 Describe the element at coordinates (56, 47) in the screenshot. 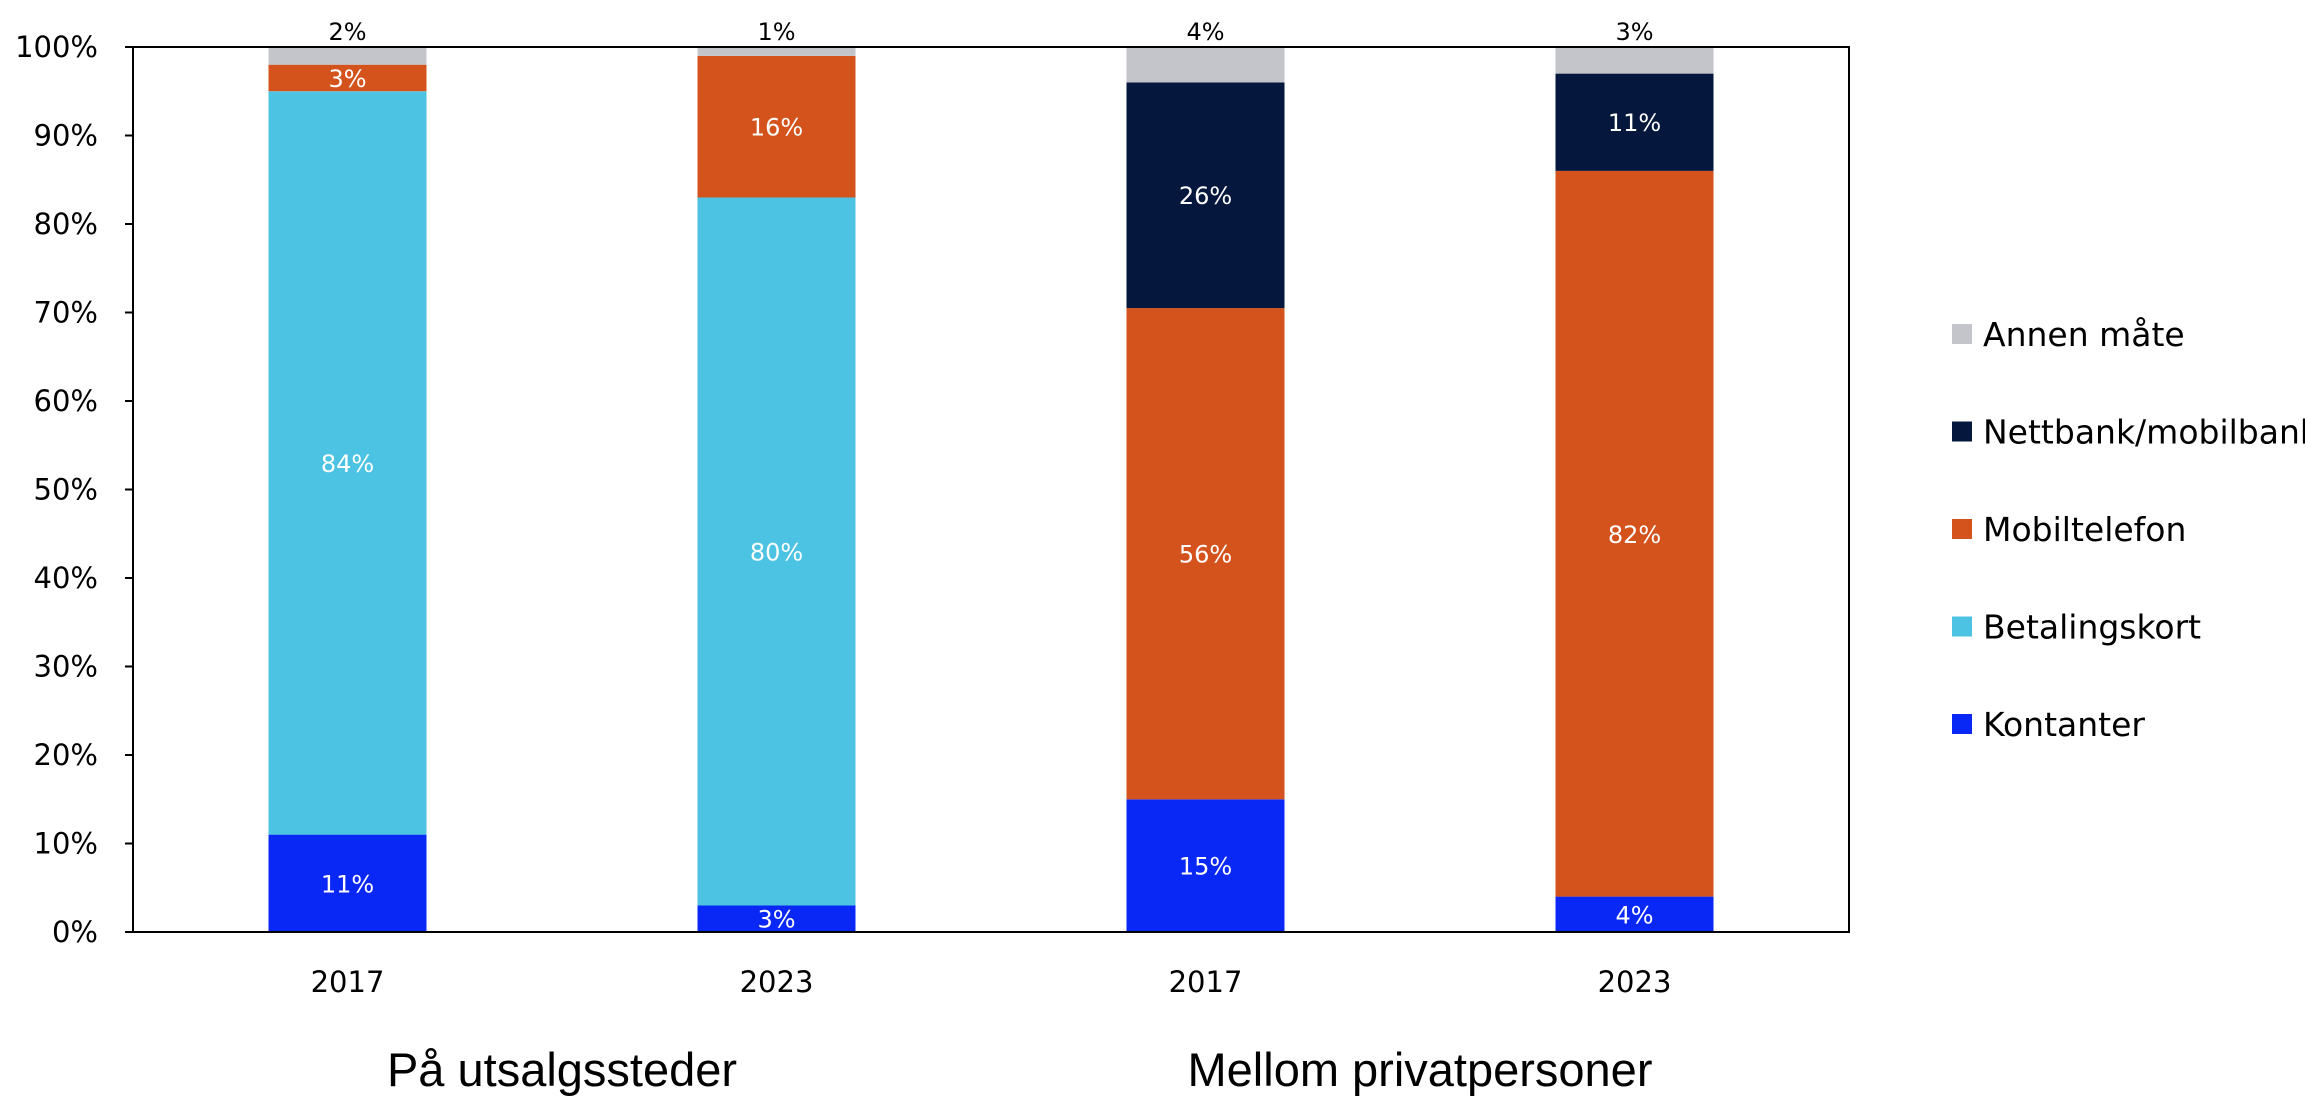

I see `y-tick-label: 100%` at that location.